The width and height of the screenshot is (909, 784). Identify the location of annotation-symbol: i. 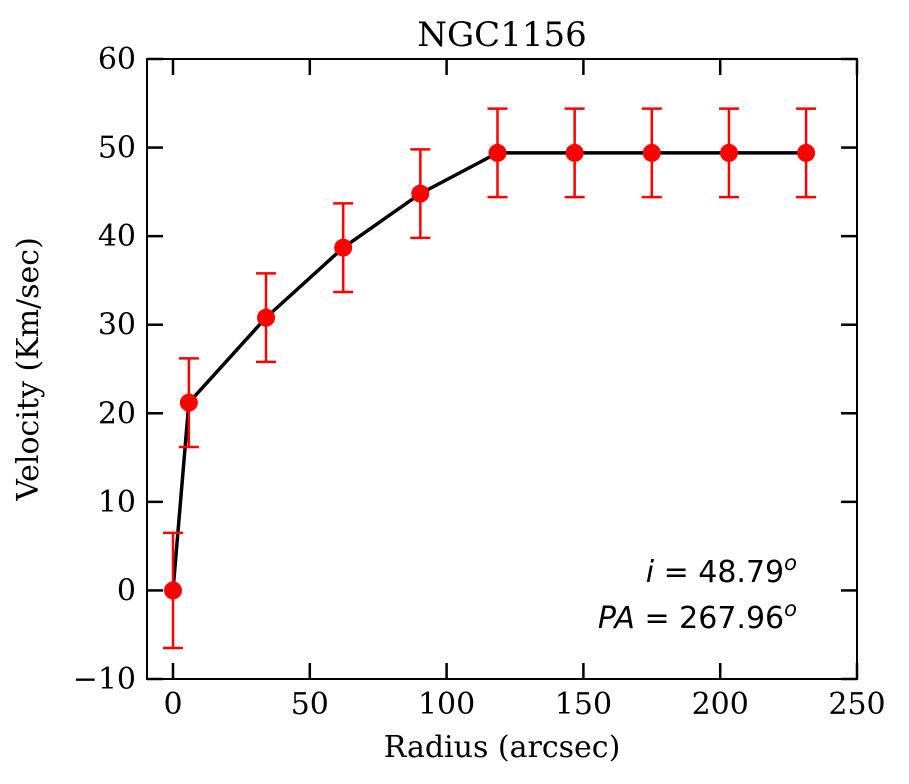
(650, 572).